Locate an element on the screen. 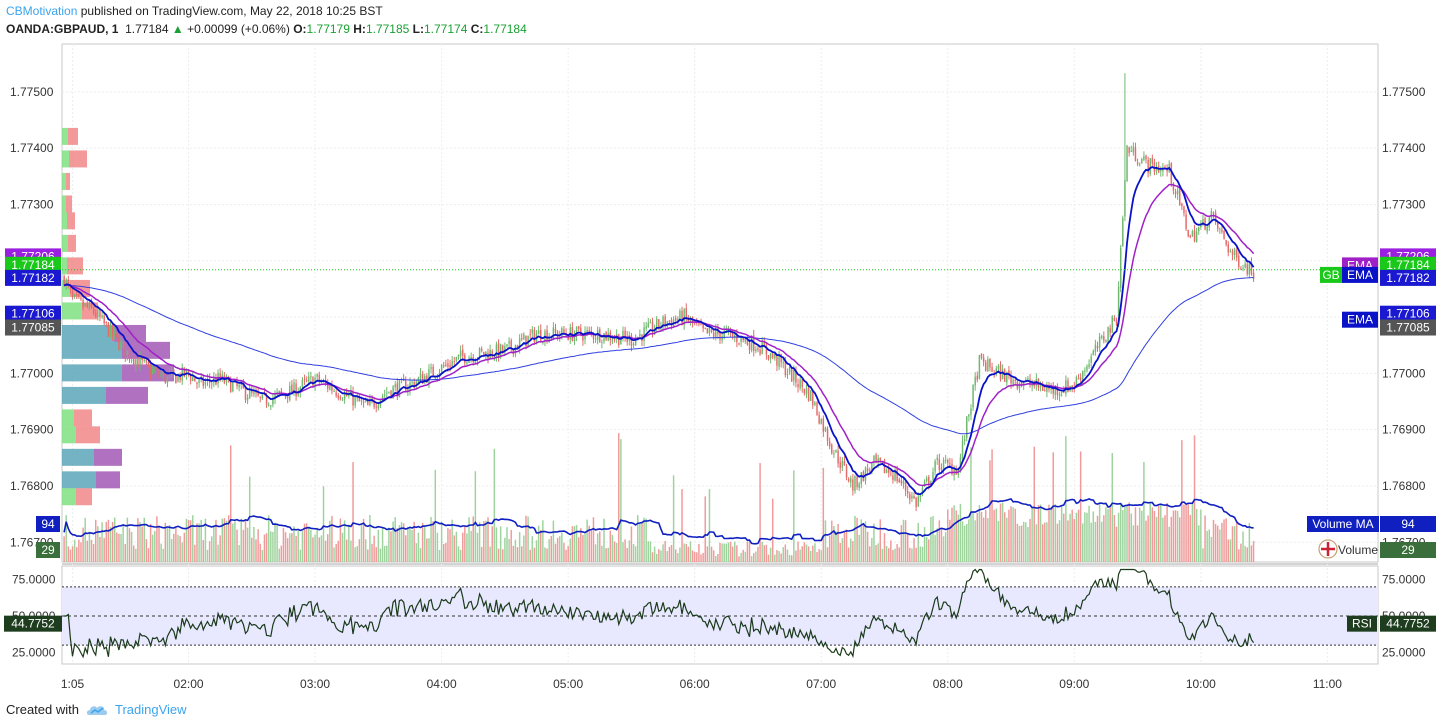 The width and height of the screenshot is (1440, 727). ema-tag: EMA is located at coordinates (1360, 275).